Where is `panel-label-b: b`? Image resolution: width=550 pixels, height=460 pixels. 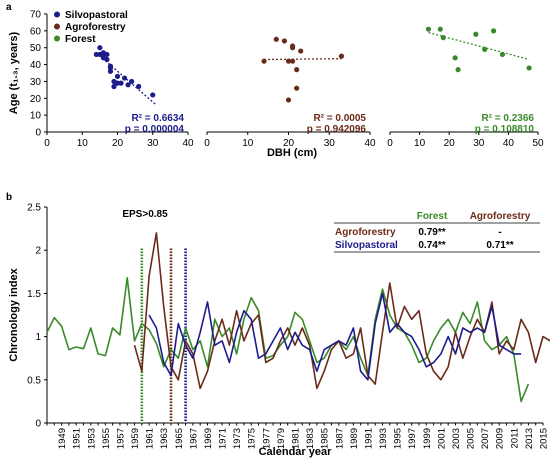 panel-label-b: b is located at coordinates (9, 197).